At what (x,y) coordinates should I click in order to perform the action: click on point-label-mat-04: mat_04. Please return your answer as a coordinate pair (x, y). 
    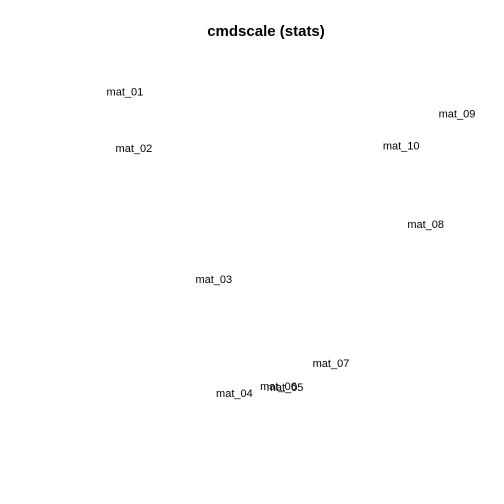
    Looking at the image, I should click on (234, 394).